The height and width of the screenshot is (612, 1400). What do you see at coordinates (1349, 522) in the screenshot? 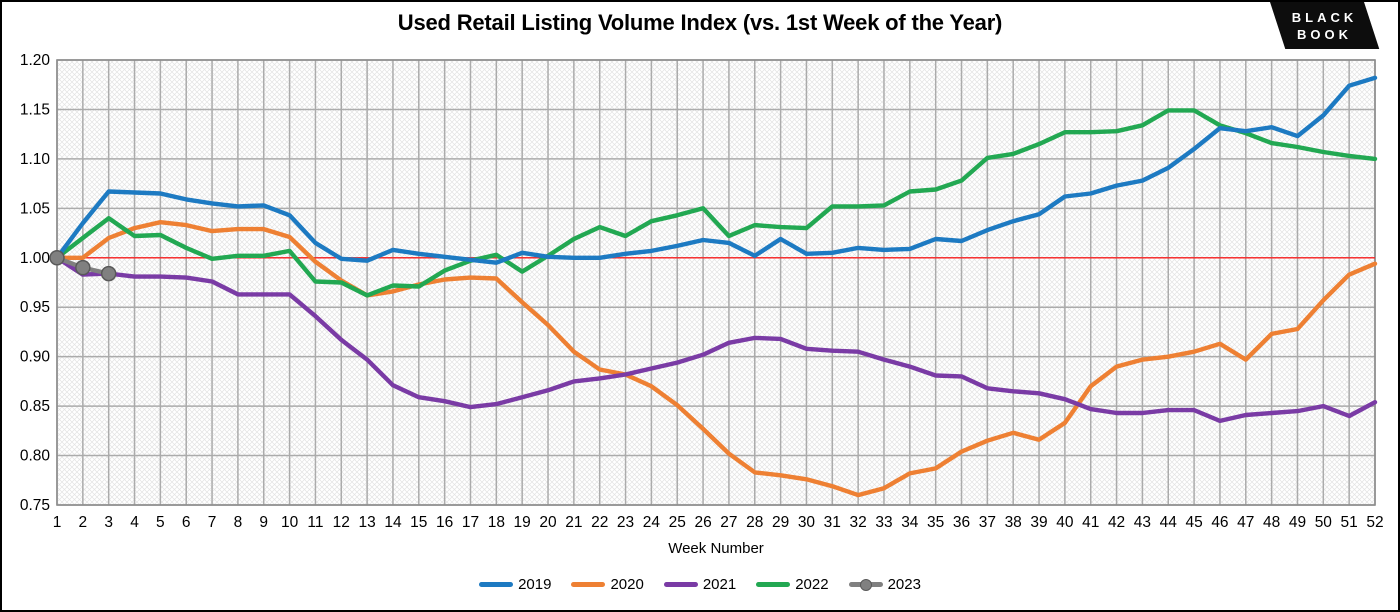
I see `svg-text: 51` at bounding box center [1349, 522].